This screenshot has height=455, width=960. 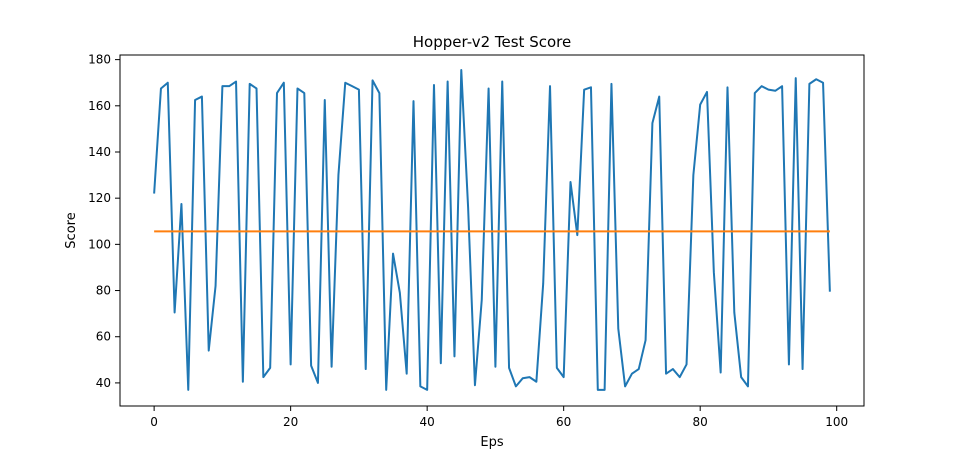 I want to click on x-axis-label: Eps, so click(x=491, y=442).